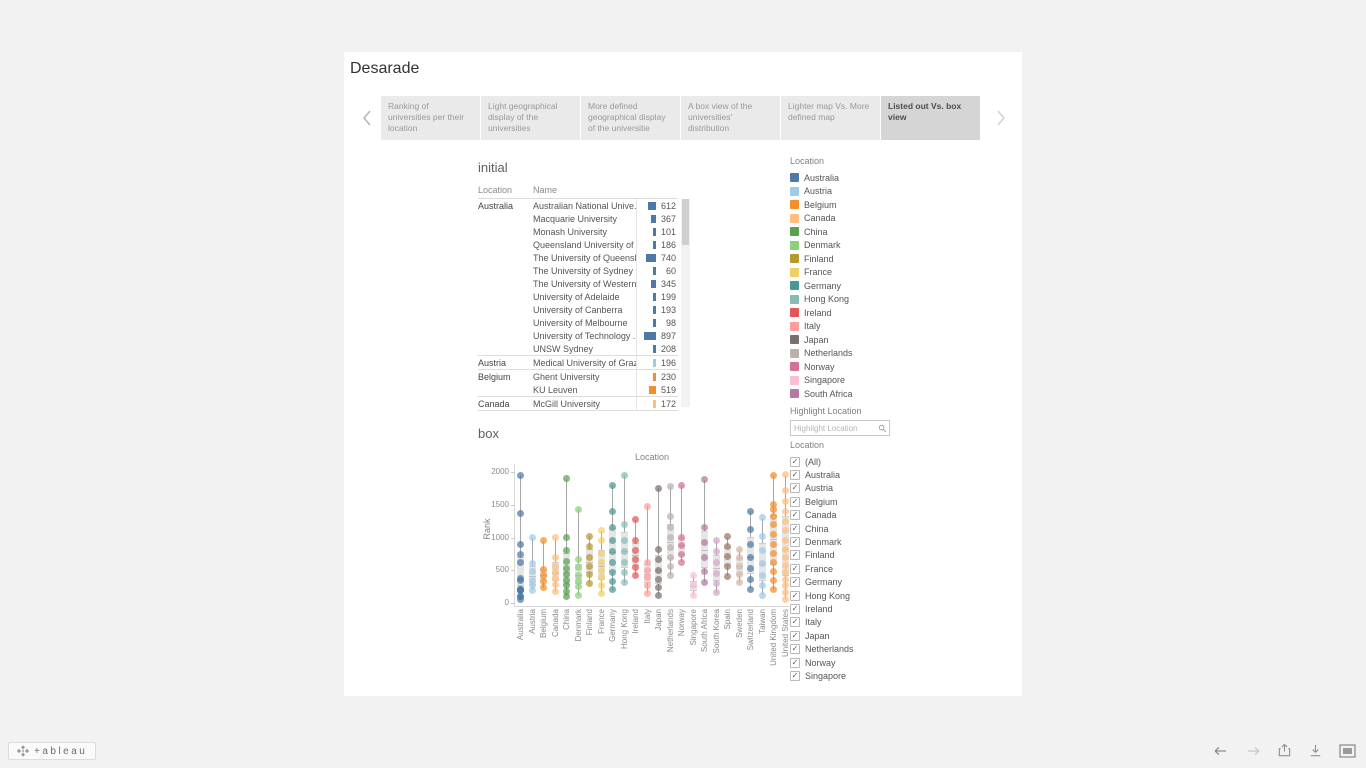 The width and height of the screenshot is (1366, 768). Describe the element at coordinates (822, 675) in the screenshot. I see `filter-checkbox-item: ✓ Singapore` at that location.